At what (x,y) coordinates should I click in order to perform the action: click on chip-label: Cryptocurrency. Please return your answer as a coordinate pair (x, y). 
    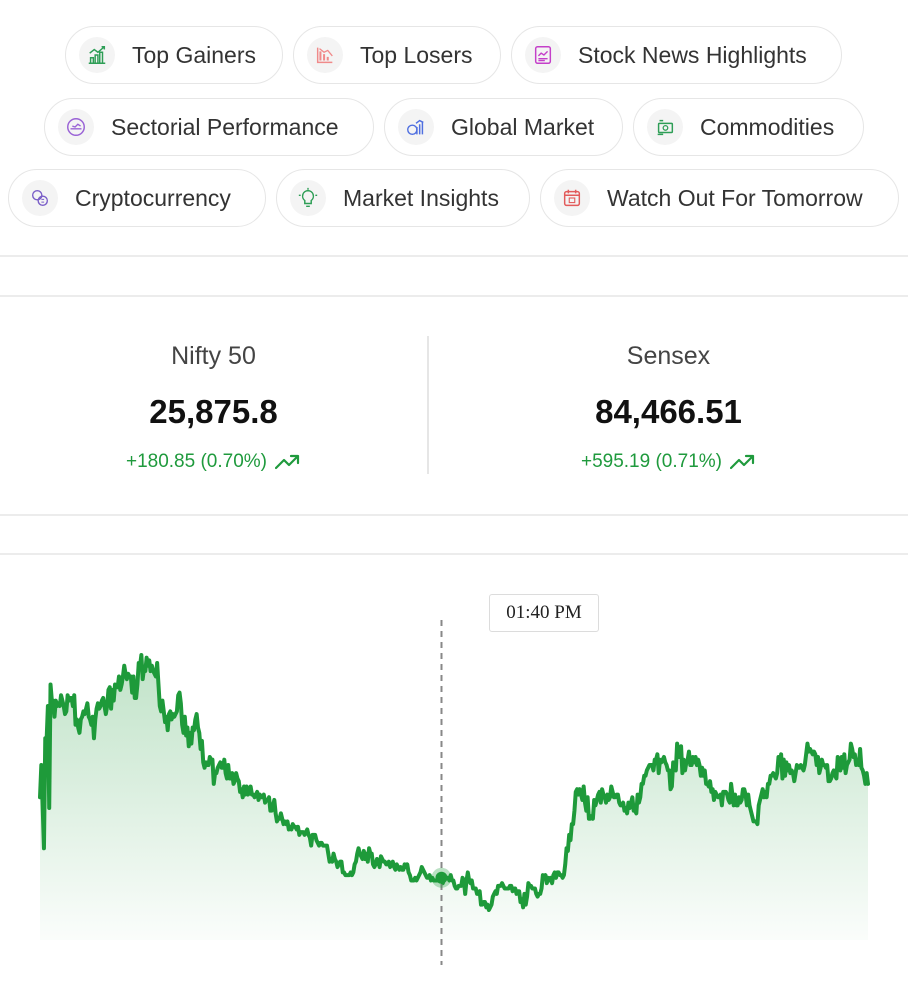
    Looking at the image, I should click on (153, 197).